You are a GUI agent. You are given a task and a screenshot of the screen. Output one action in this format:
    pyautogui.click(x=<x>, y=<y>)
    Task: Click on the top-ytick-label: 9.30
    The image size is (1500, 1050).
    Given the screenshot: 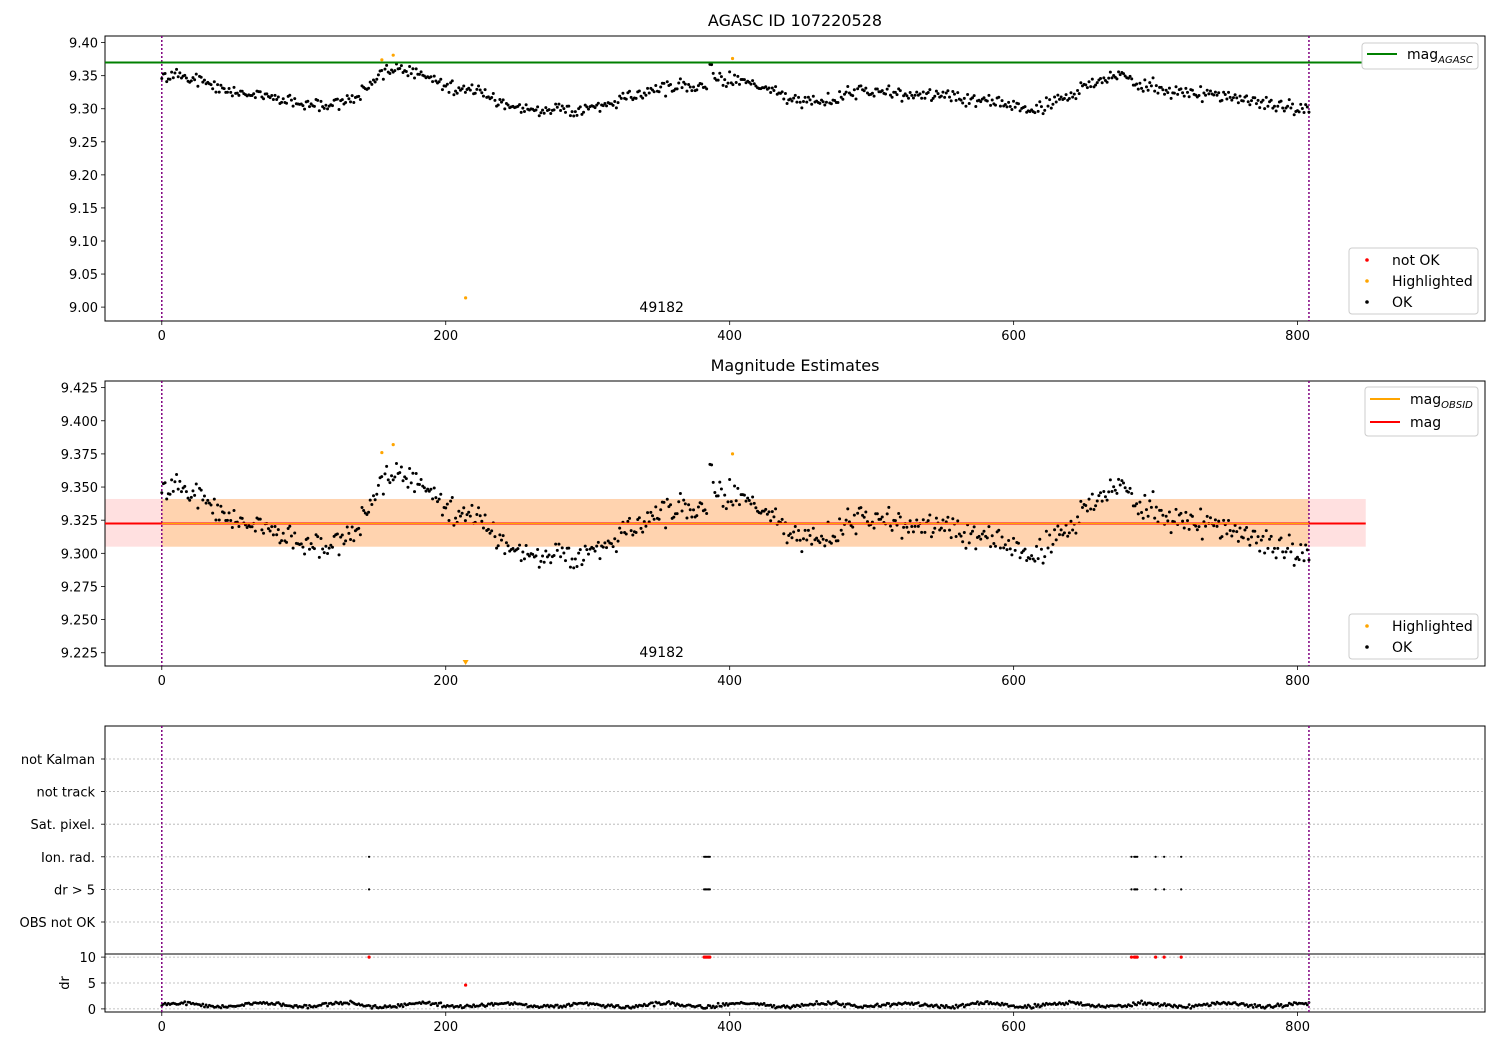 What is the action you would take?
    pyautogui.click(x=83, y=110)
    